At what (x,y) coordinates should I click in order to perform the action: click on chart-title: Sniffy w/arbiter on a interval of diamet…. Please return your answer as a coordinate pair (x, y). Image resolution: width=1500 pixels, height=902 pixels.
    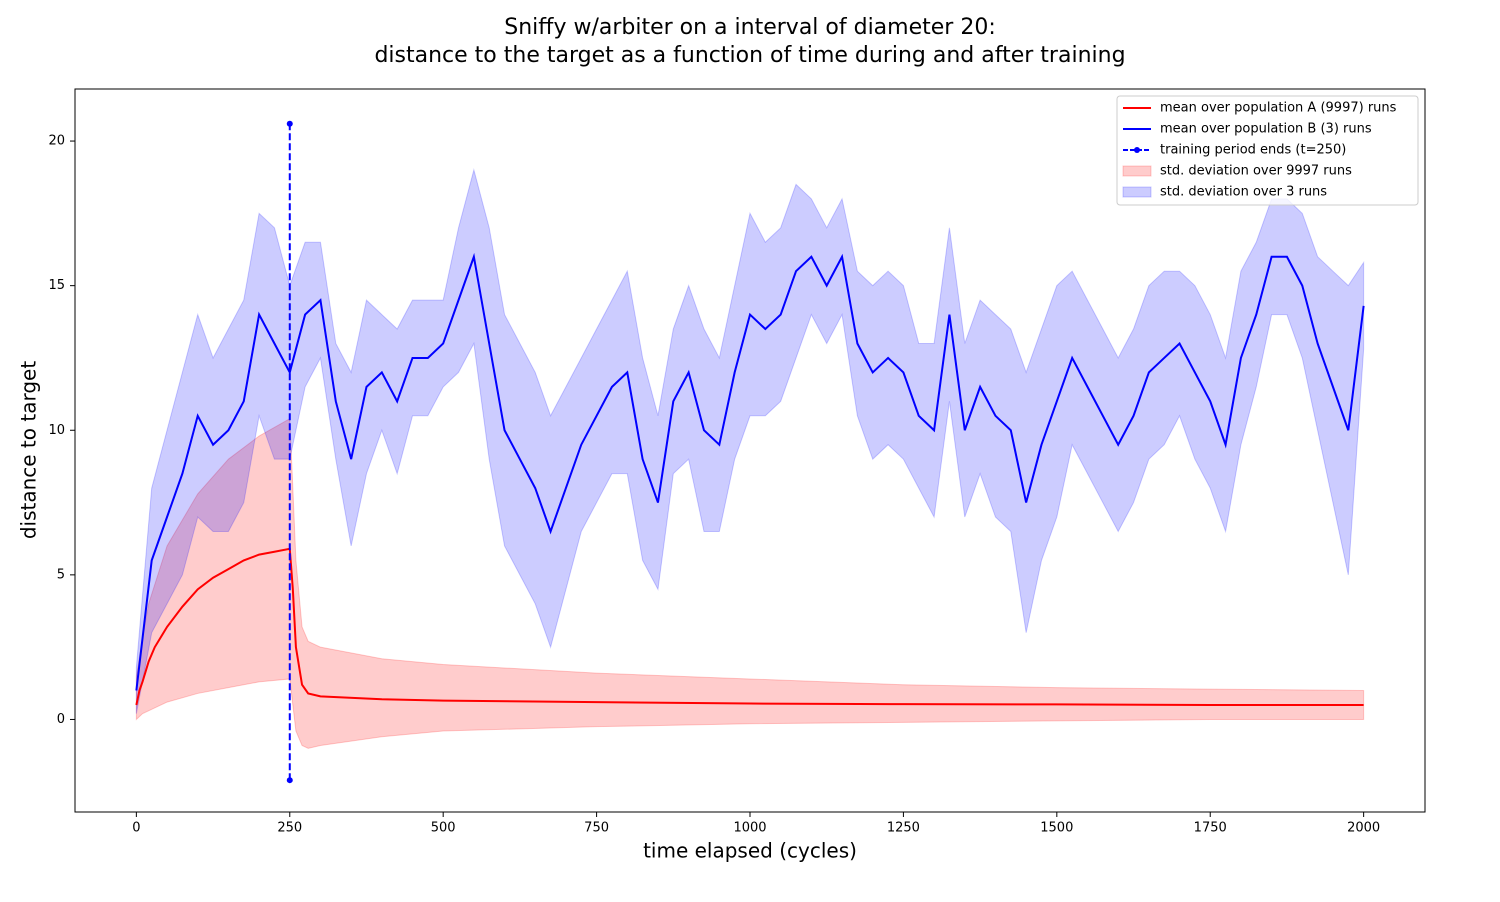
    Looking at the image, I should click on (749, 27).